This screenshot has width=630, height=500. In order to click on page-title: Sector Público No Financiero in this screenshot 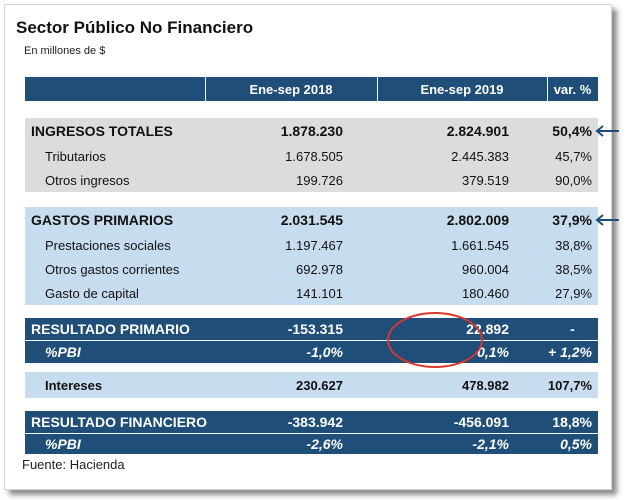, I will do `click(135, 27)`.